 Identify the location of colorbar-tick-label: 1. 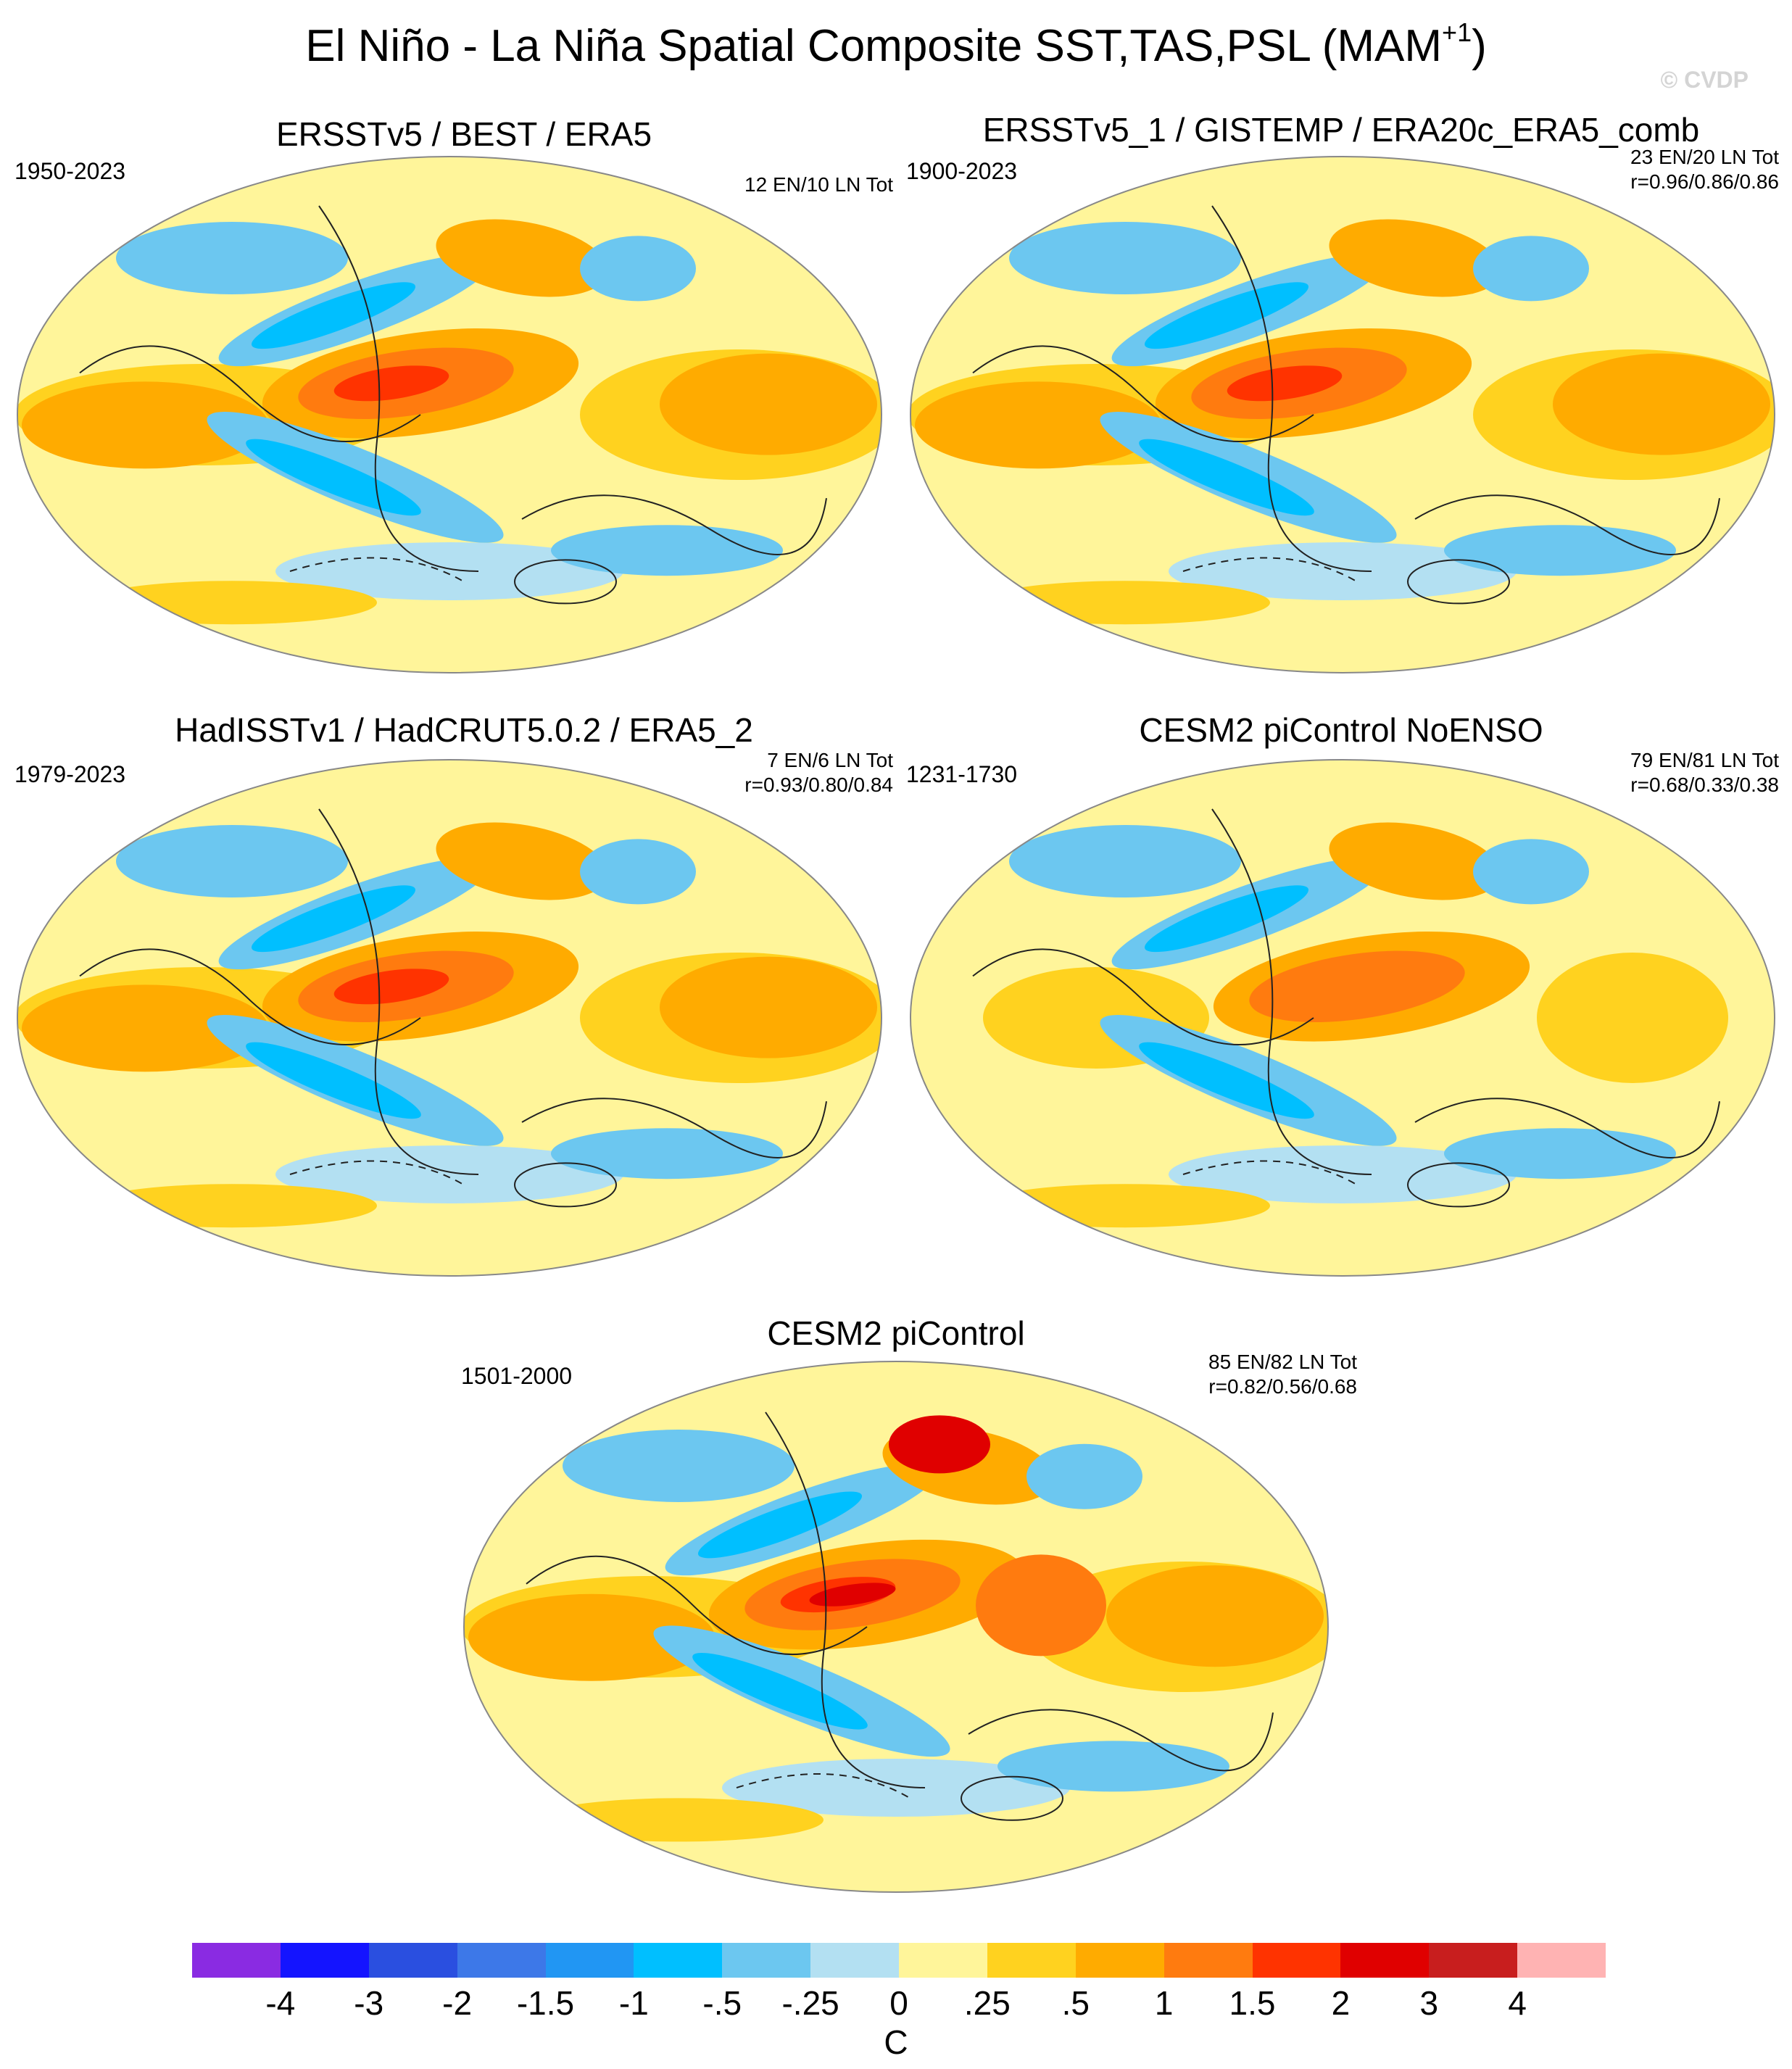
(1164, 2003).